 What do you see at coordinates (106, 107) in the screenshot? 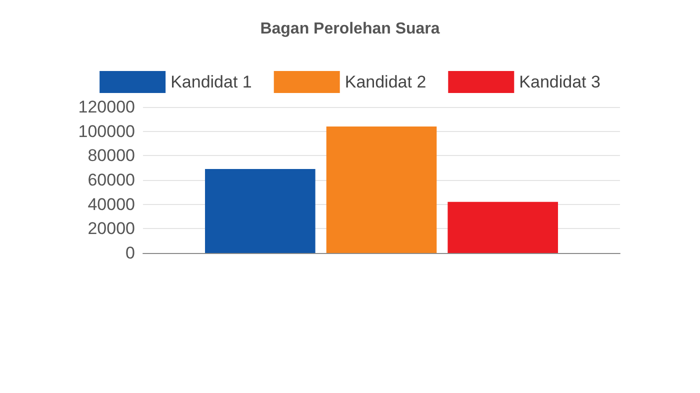
I see `y-tick-label: 120000` at bounding box center [106, 107].